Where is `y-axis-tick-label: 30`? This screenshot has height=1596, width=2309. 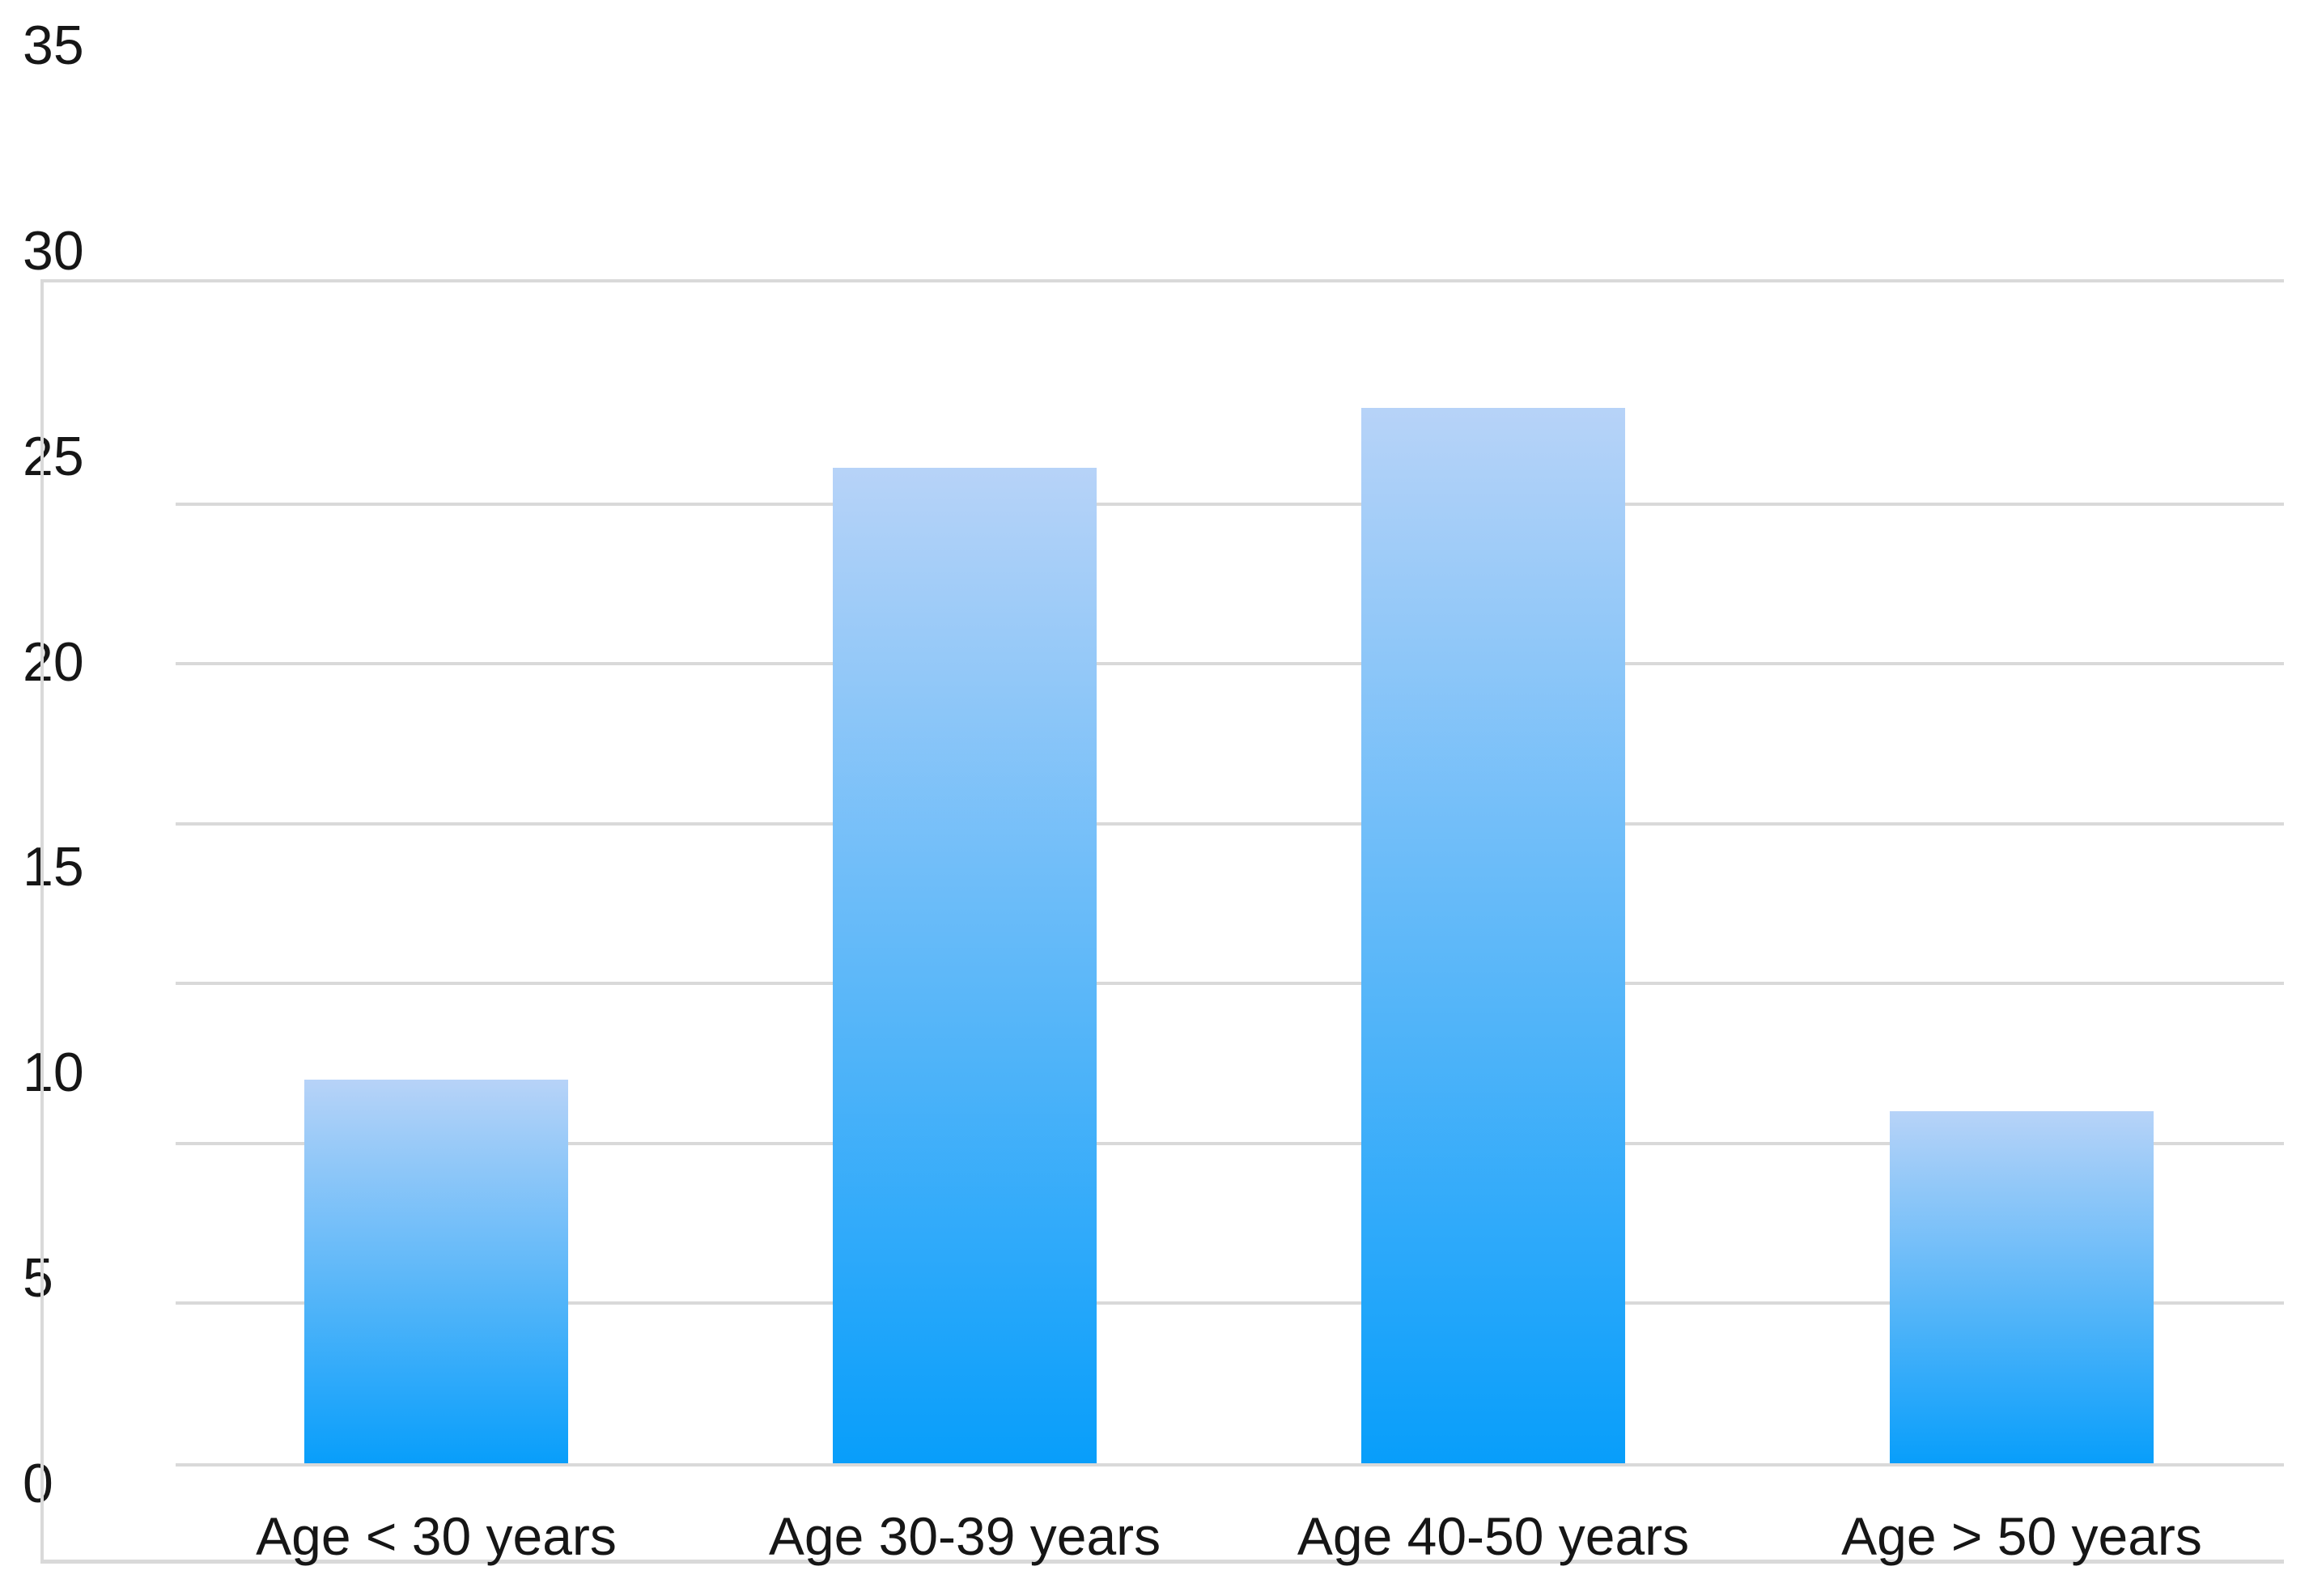 y-axis-tick-label: 30 is located at coordinates (53, 251).